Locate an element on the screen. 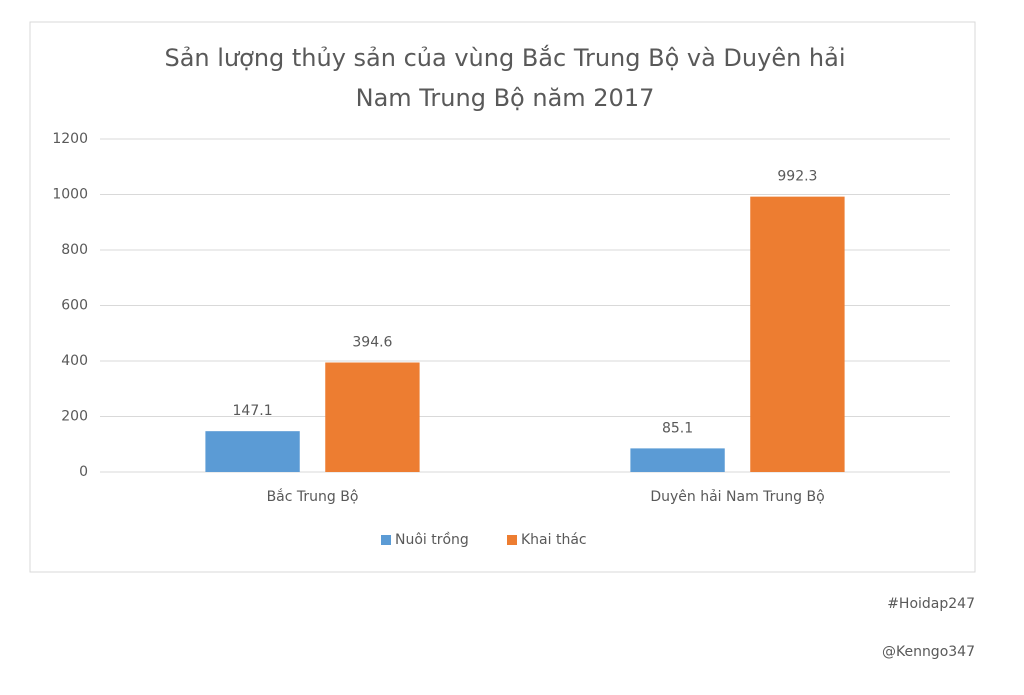  legend-label: Khai thác is located at coordinates (554, 540).